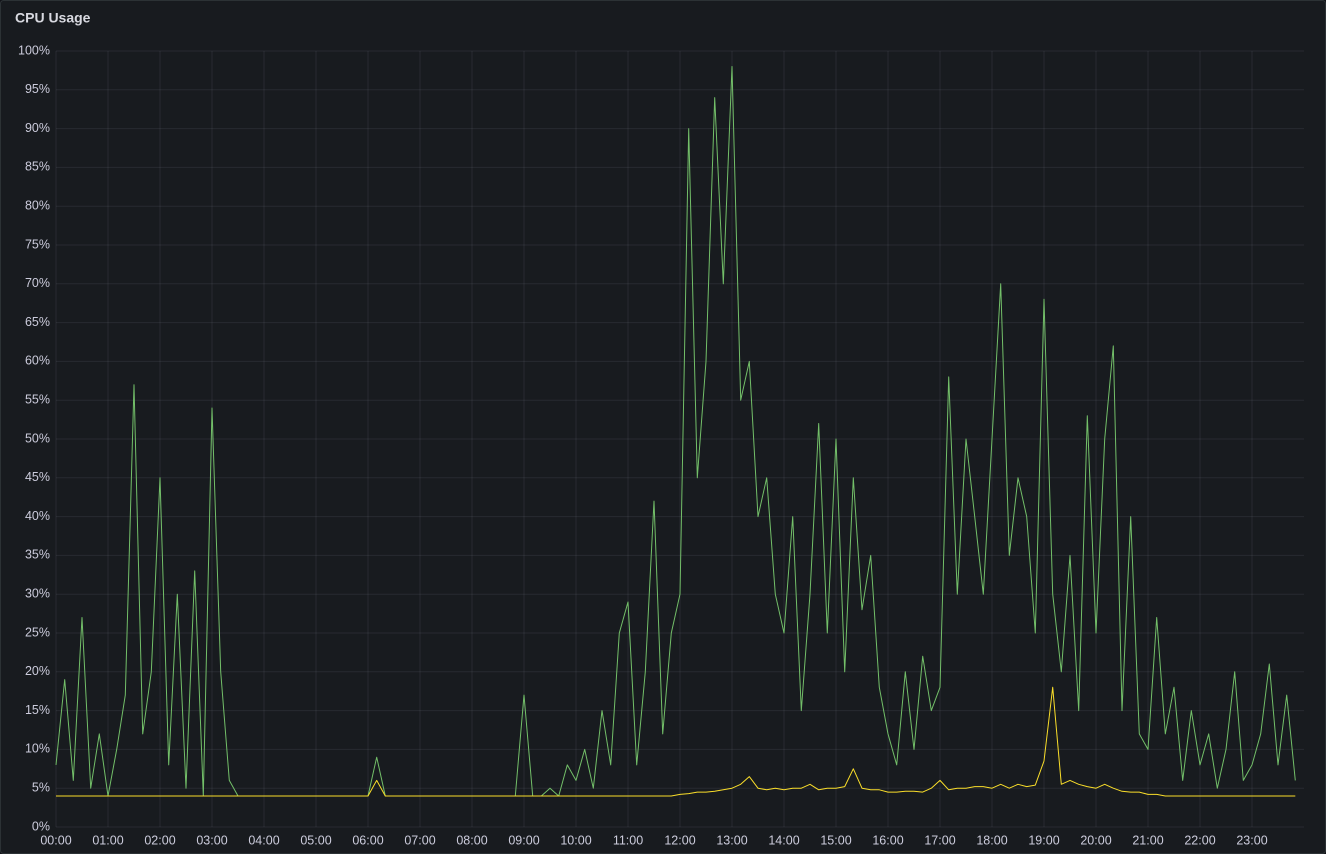 The image size is (1326, 854). What do you see at coordinates (523, 840) in the screenshot?
I see `x-tick-label: 09:00` at bounding box center [523, 840].